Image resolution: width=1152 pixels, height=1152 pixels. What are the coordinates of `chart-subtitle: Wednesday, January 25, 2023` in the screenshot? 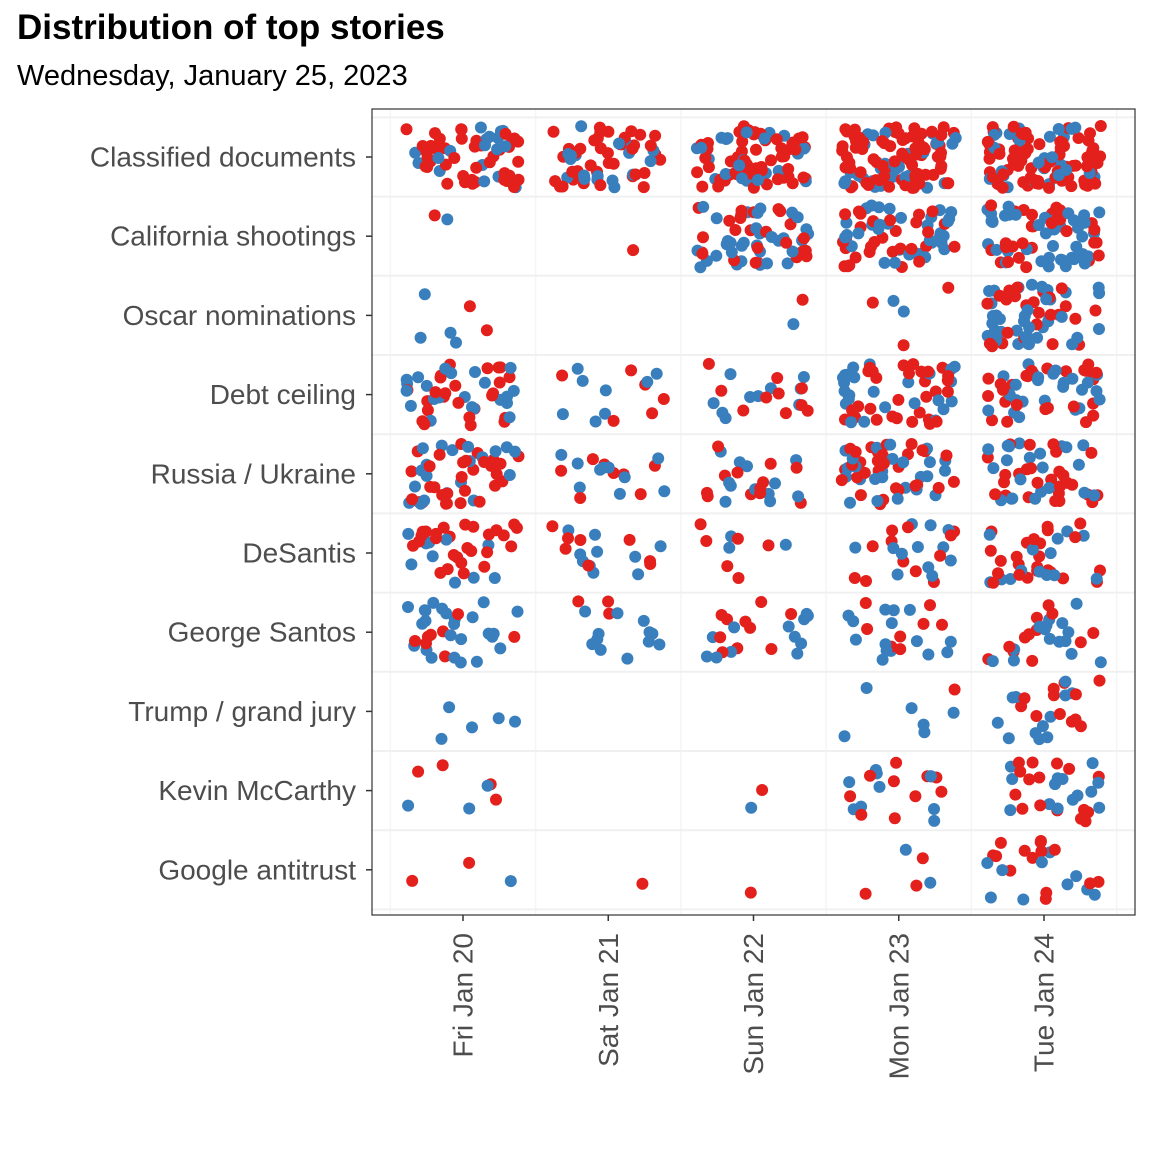 It's located at (212, 76).